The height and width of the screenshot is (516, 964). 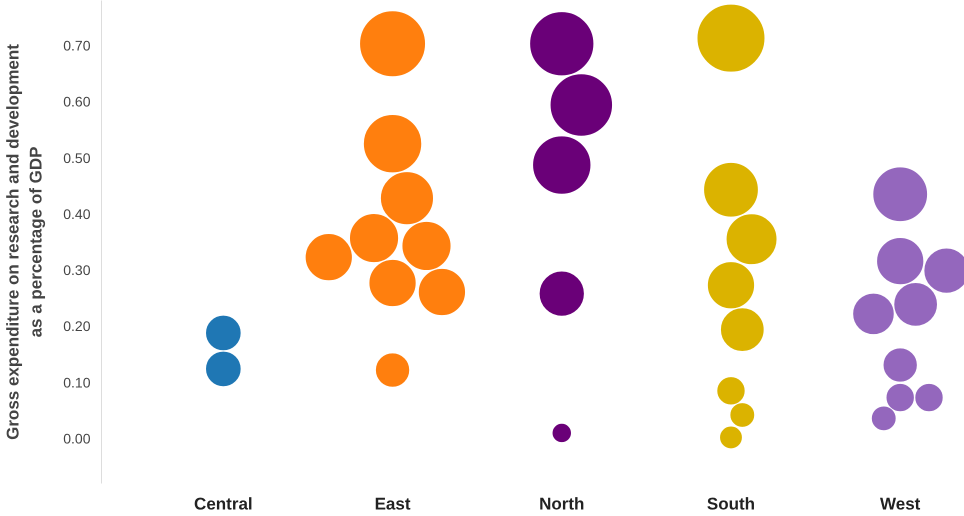 What do you see at coordinates (77, 102) in the screenshot?
I see `y-tick-label: 0.60` at bounding box center [77, 102].